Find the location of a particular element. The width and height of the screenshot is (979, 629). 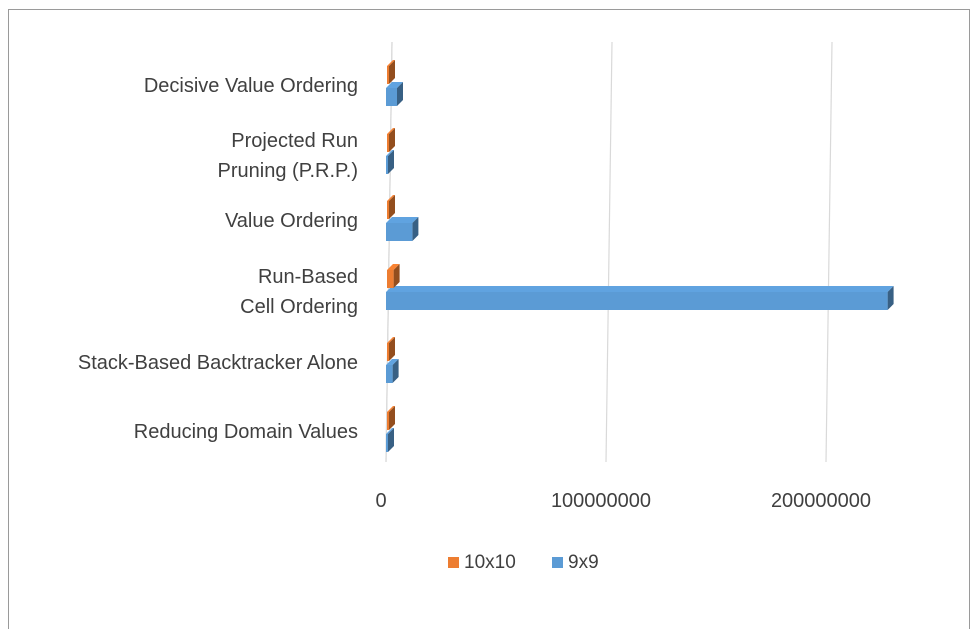

legend: 10x10 9x9 is located at coordinates (523, 562).